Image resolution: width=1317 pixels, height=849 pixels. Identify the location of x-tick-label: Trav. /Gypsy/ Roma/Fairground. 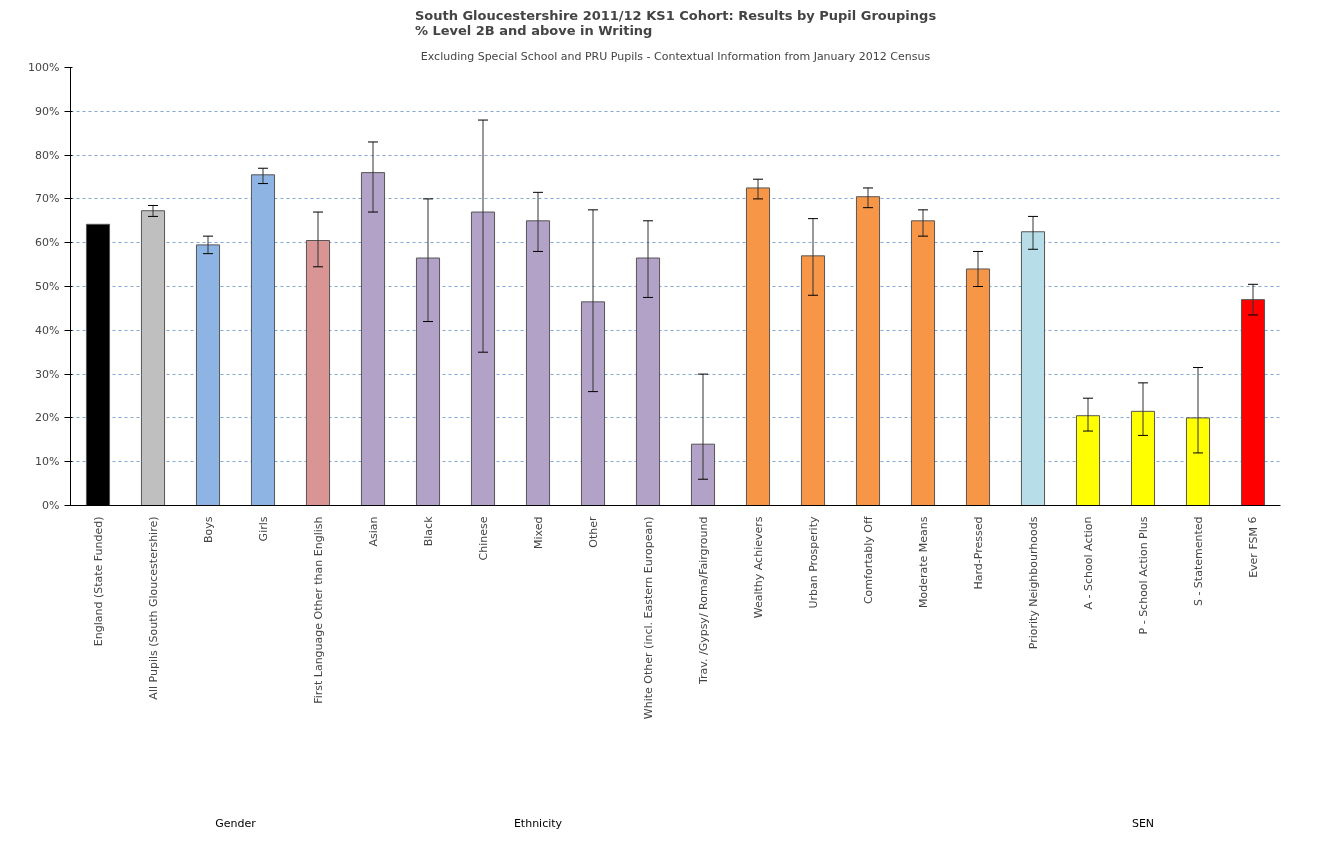
(703, 601).